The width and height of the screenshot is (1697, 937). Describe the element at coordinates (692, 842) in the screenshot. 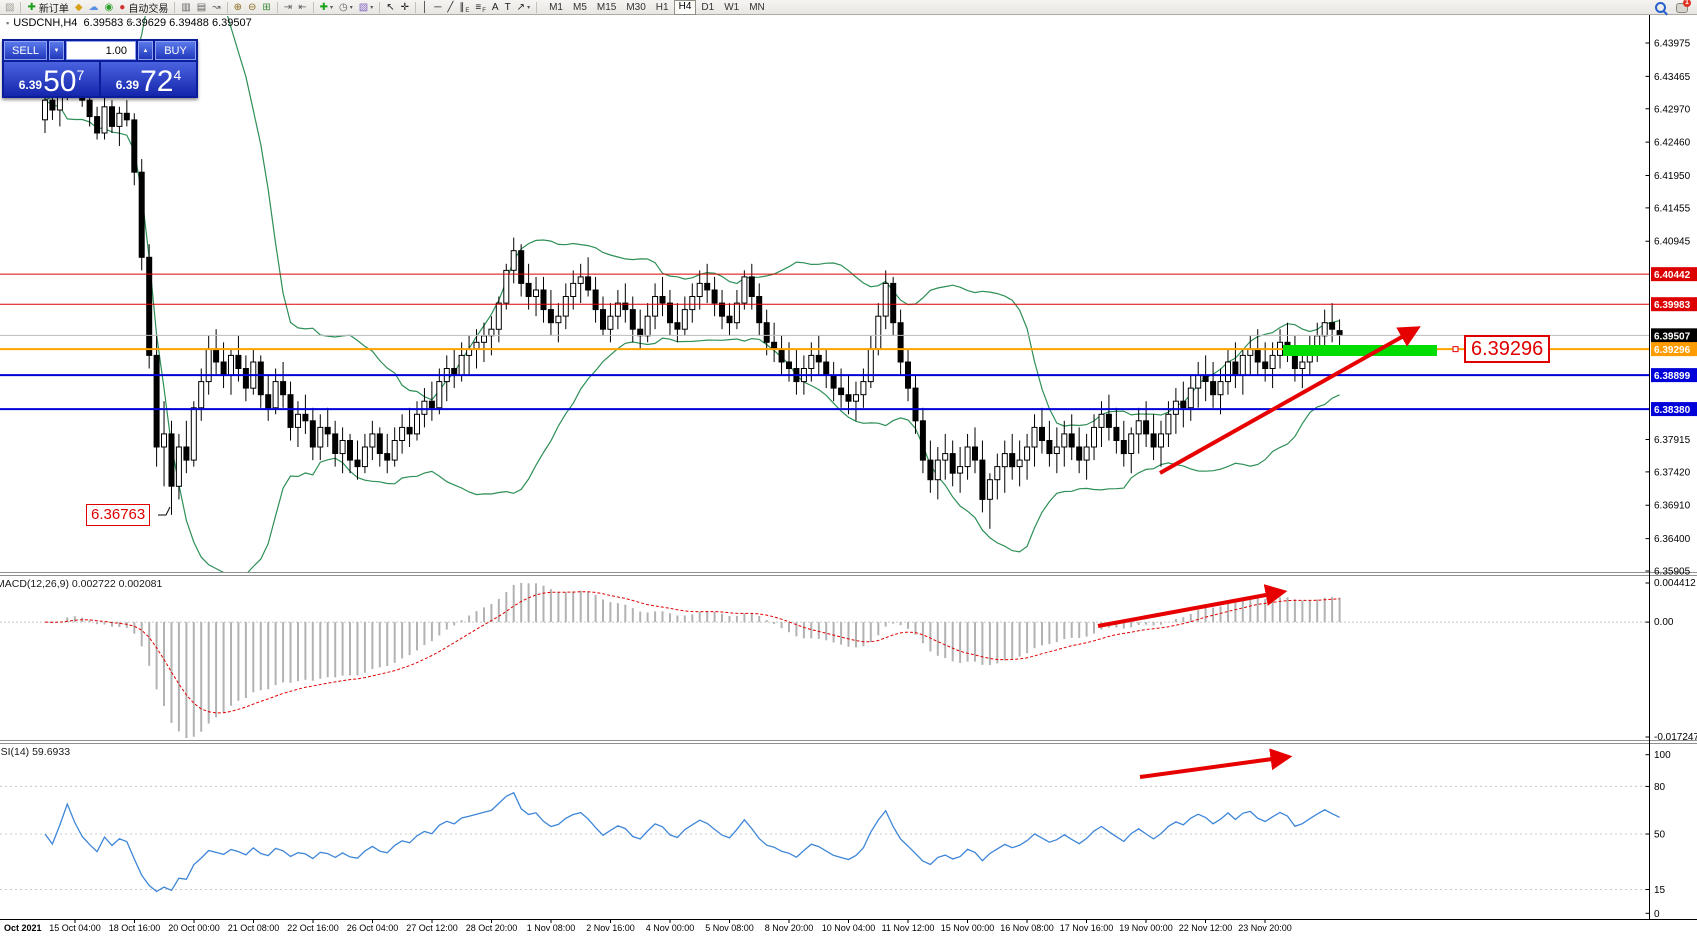

I see `rsi-line` at that location.